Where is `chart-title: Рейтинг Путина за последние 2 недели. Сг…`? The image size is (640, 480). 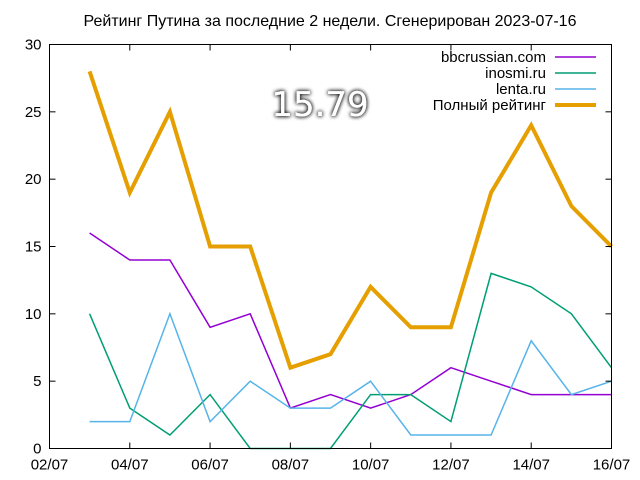
chart-title: Рейтинг Путина за последние 2 недели. Сг… is located at coordinates (330, 21).